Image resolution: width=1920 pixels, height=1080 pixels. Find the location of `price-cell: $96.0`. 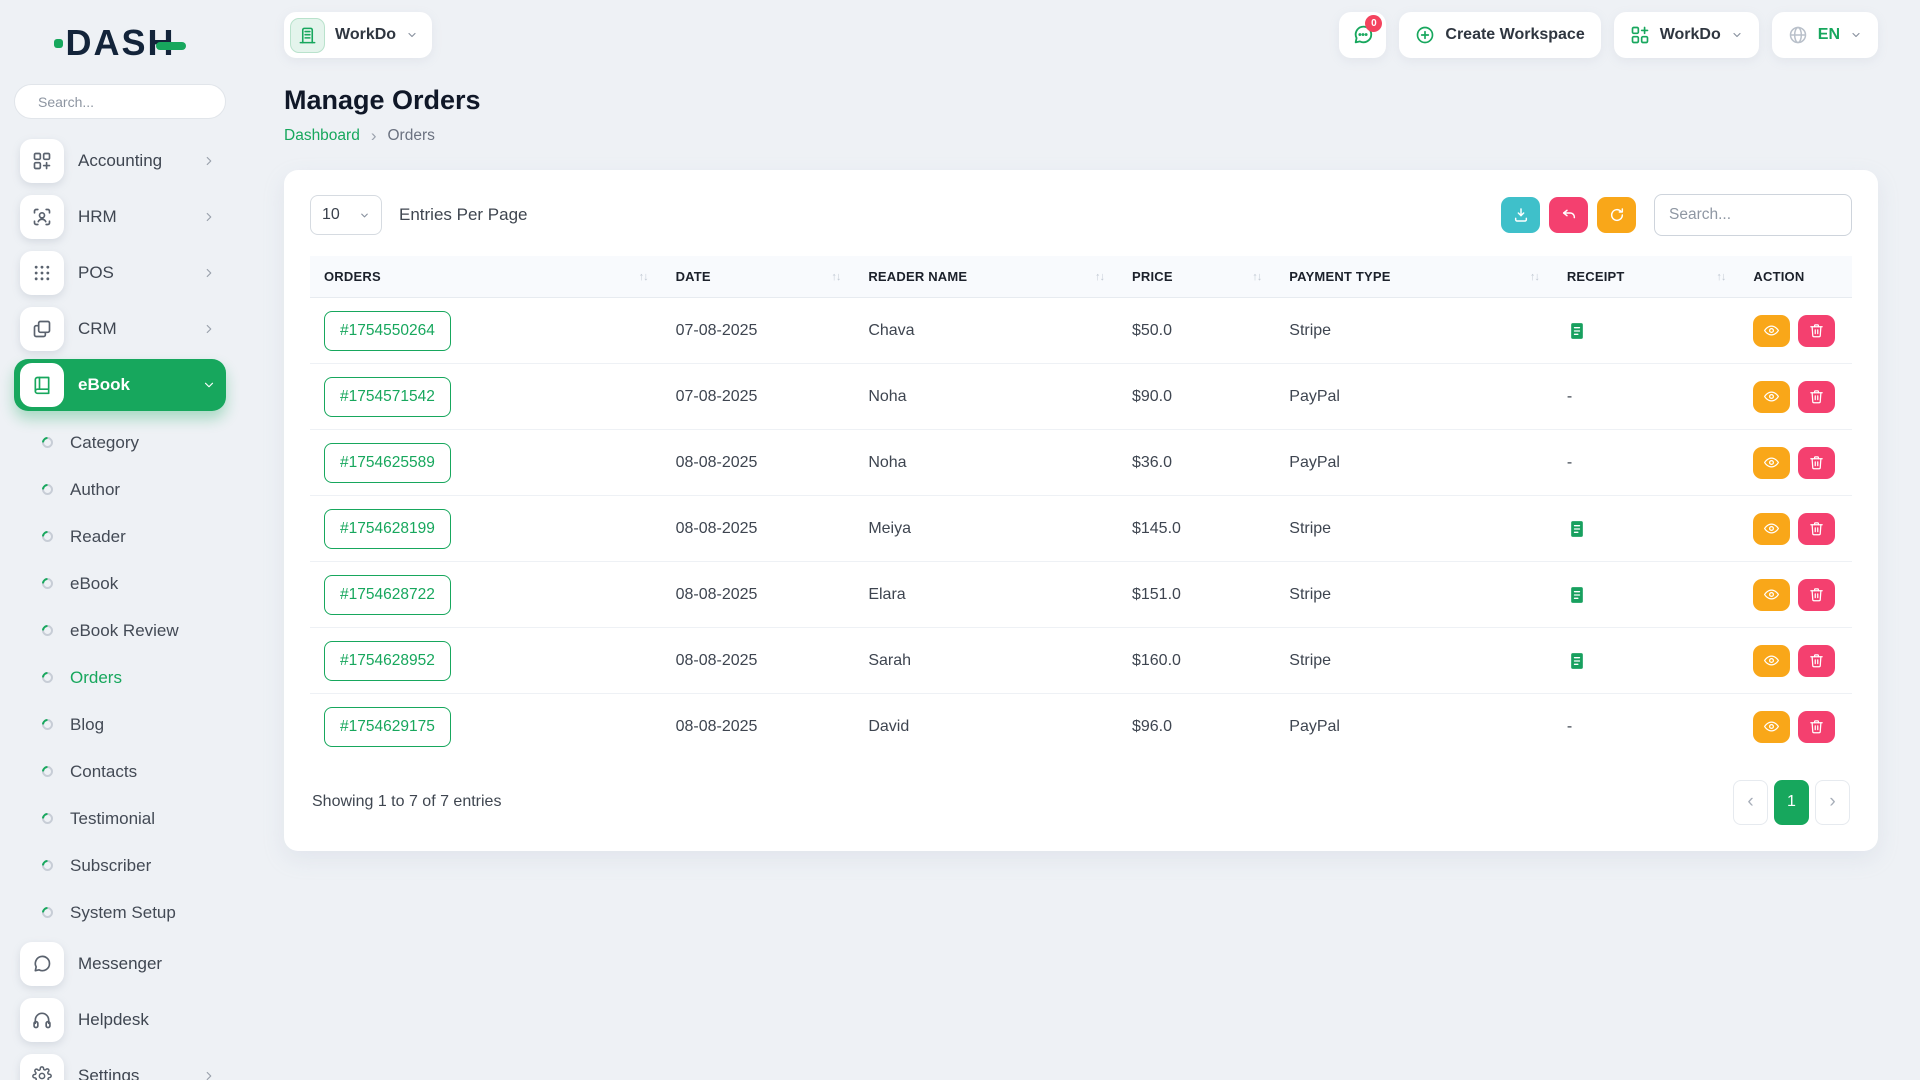

price-cell: $96.0 is located at coordinates (1152, 726).